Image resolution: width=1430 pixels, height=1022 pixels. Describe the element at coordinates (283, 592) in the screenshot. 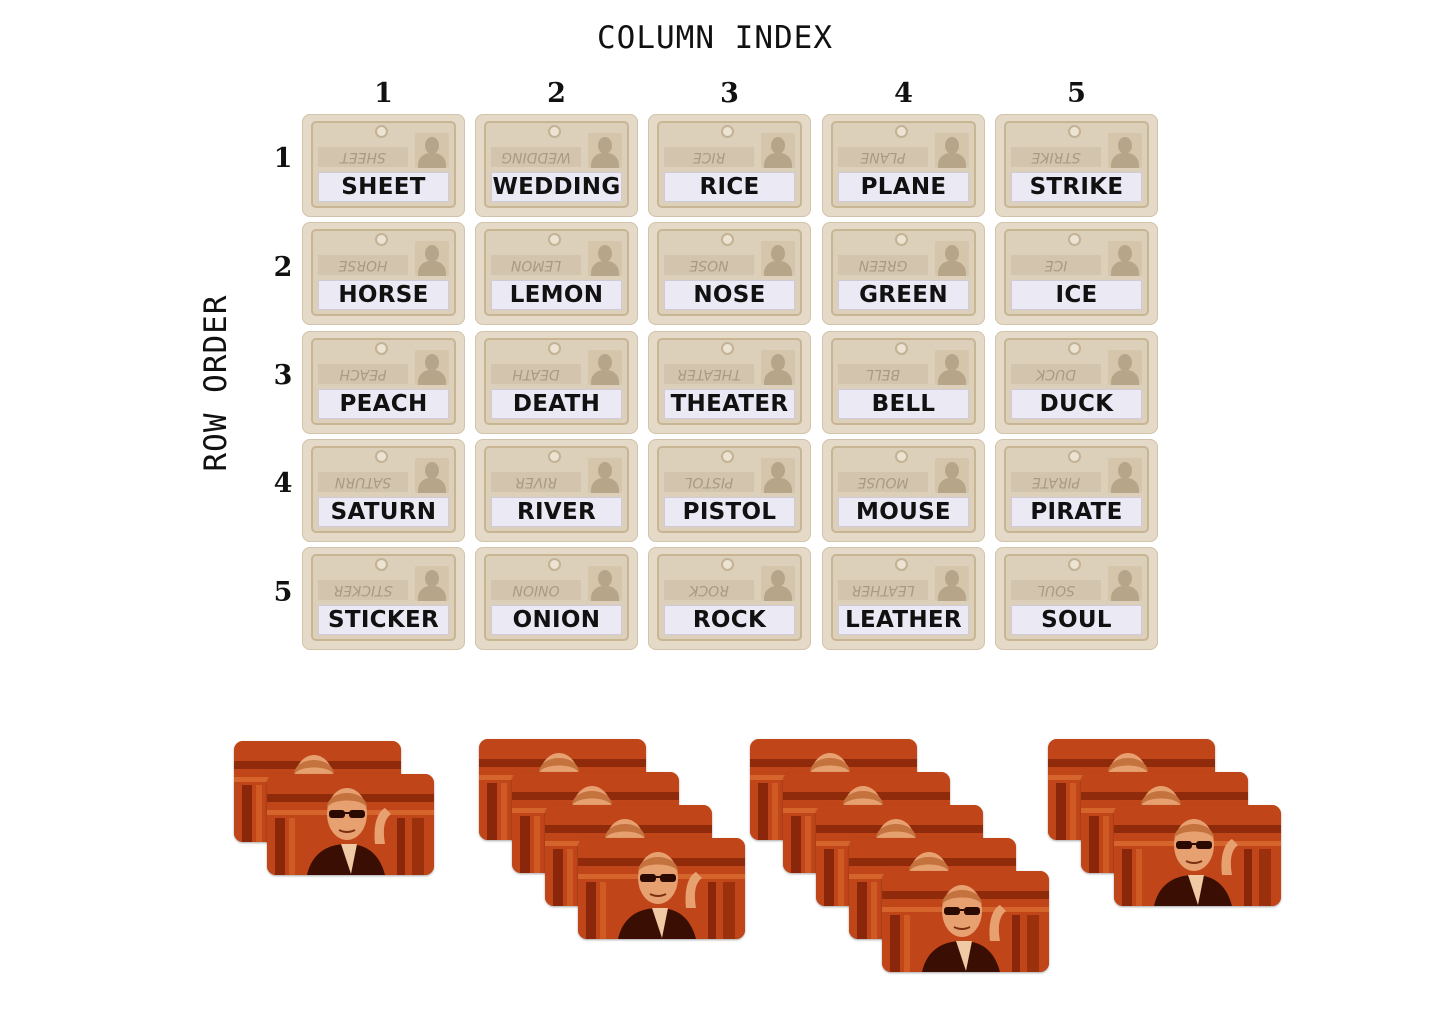

I see `row-number: 5` at that location.